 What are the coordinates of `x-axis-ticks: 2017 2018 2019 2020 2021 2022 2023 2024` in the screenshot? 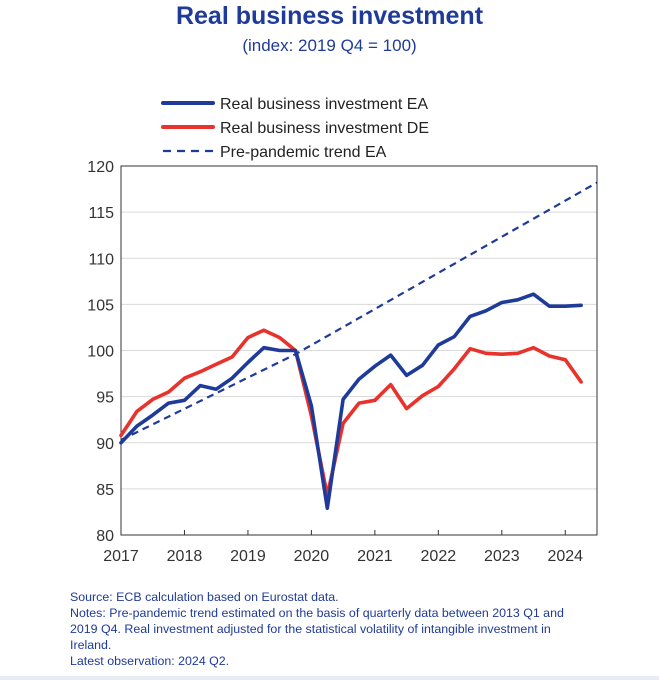 It's located at (343, 547).